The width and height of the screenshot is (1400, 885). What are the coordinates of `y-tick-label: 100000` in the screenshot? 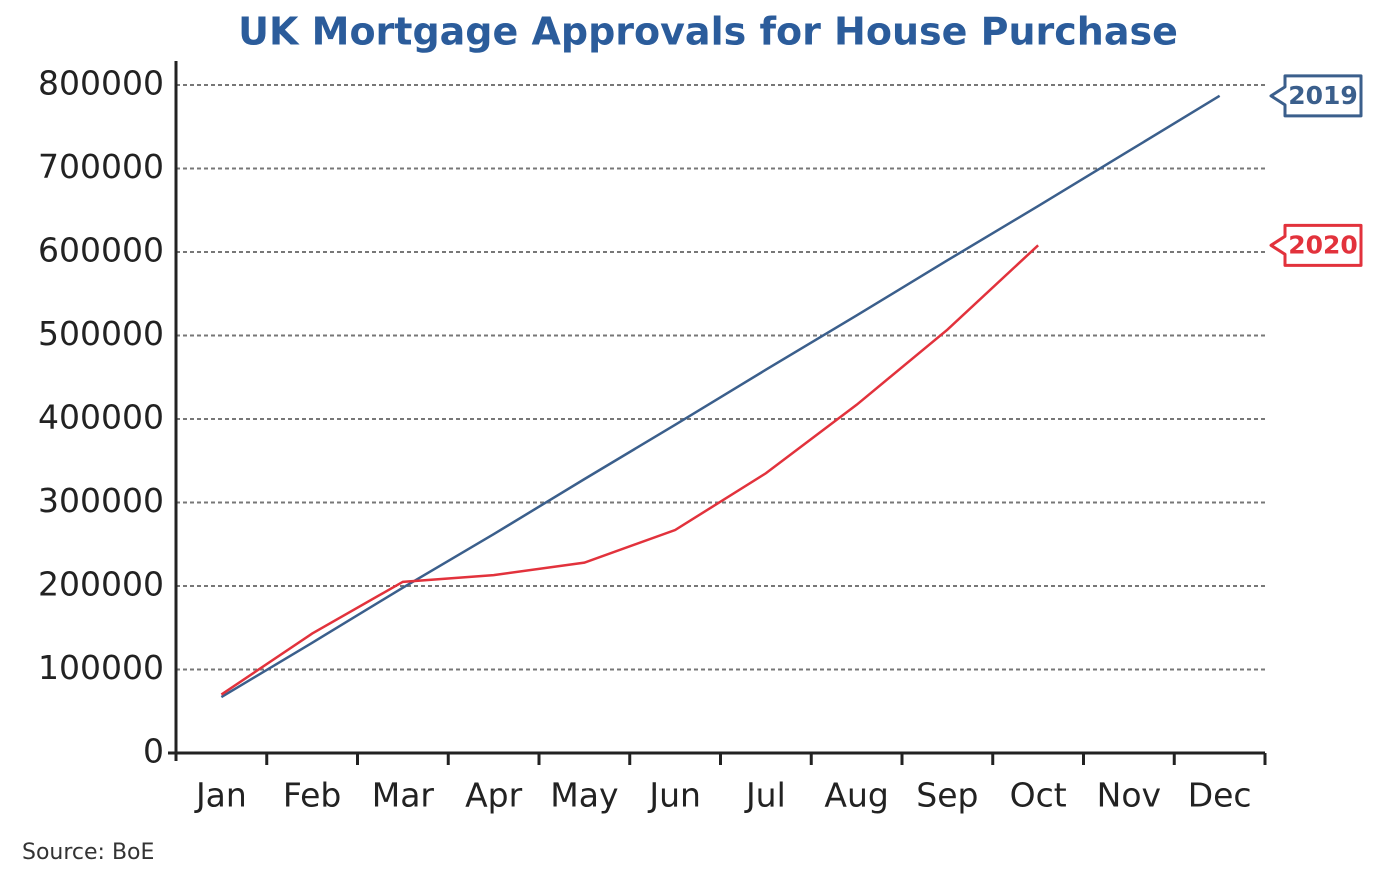 It's located at (101, 667).